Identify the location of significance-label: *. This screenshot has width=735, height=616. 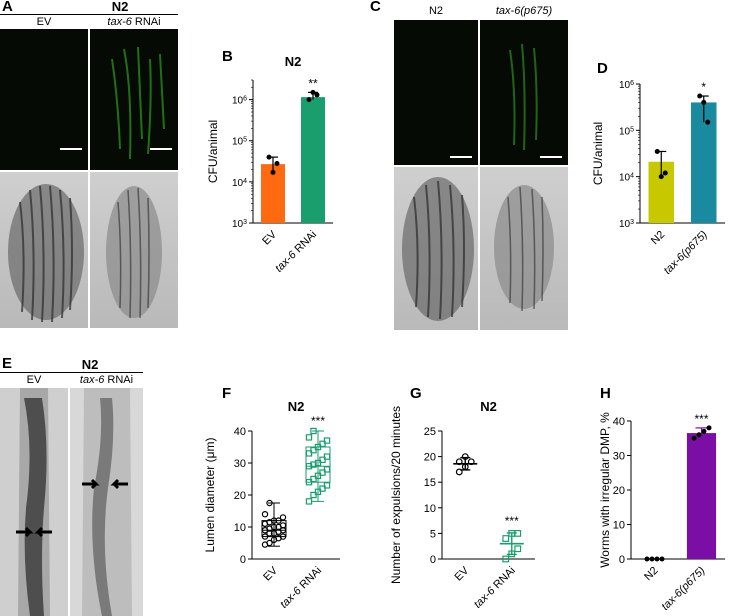
(703, 87).